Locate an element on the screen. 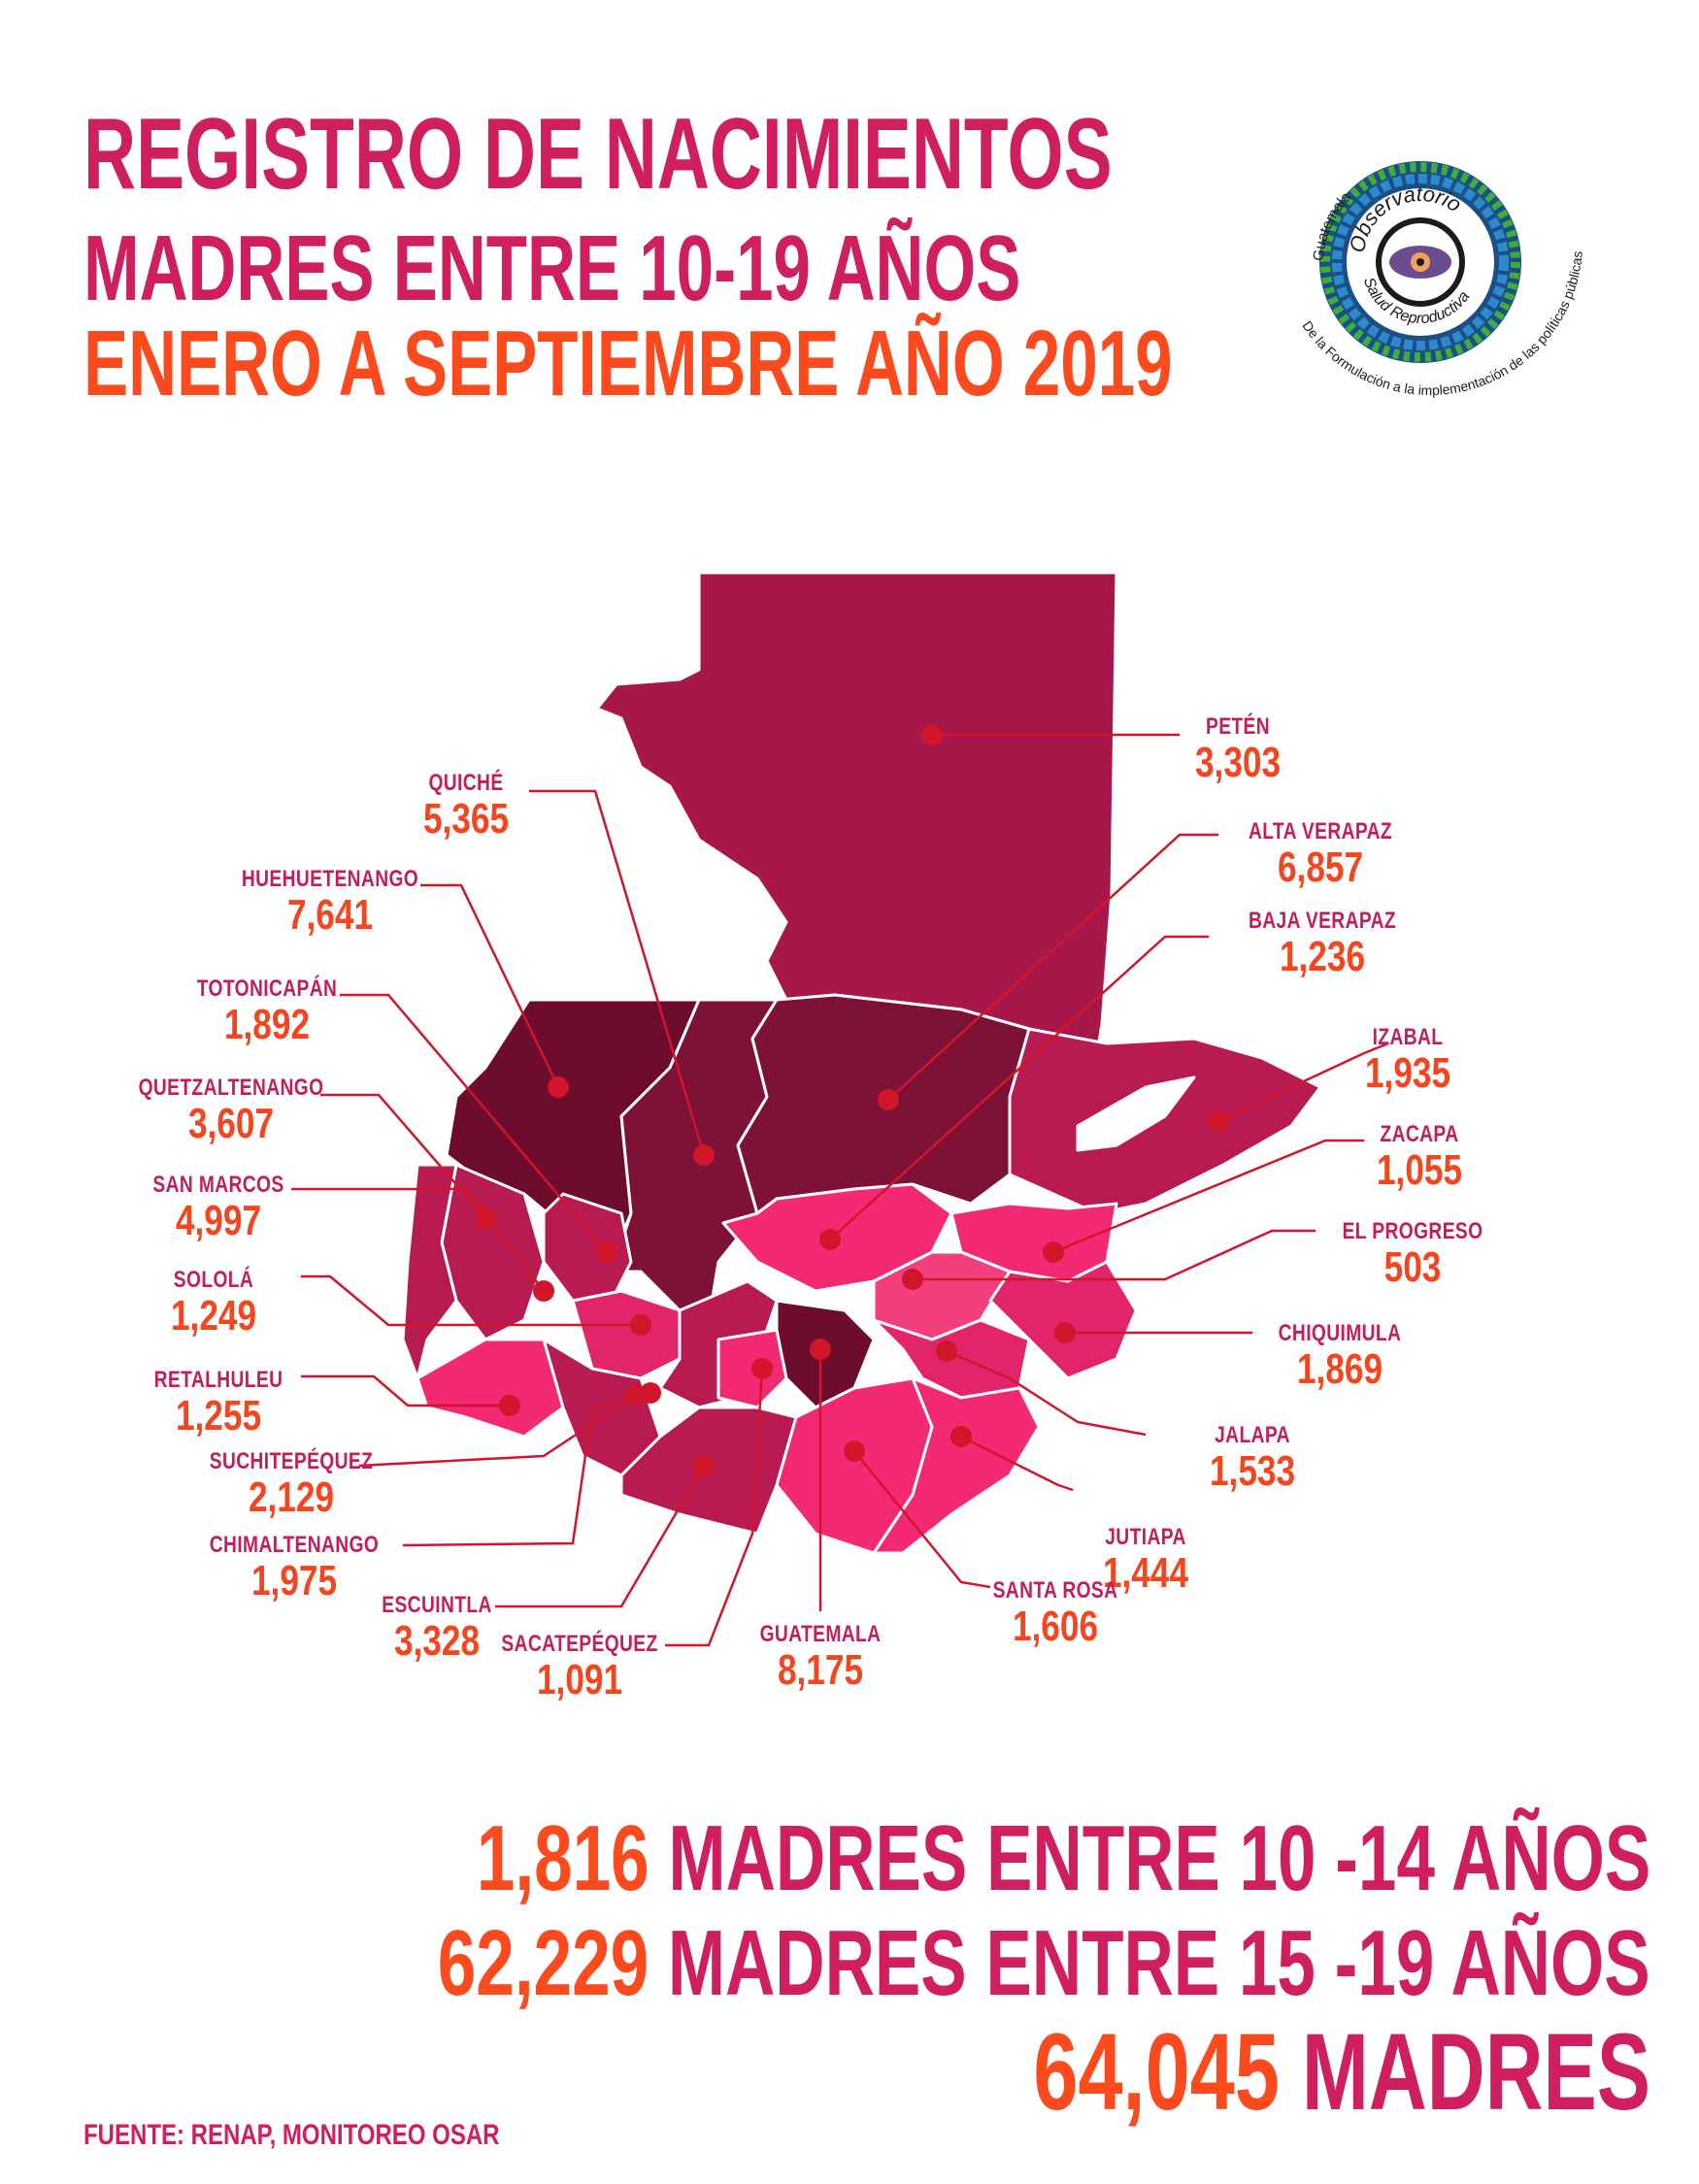 Image resolution: width=1699 pixels, height=2184 pixels. marker-jutiapa is located at coordinates (961, 1436).